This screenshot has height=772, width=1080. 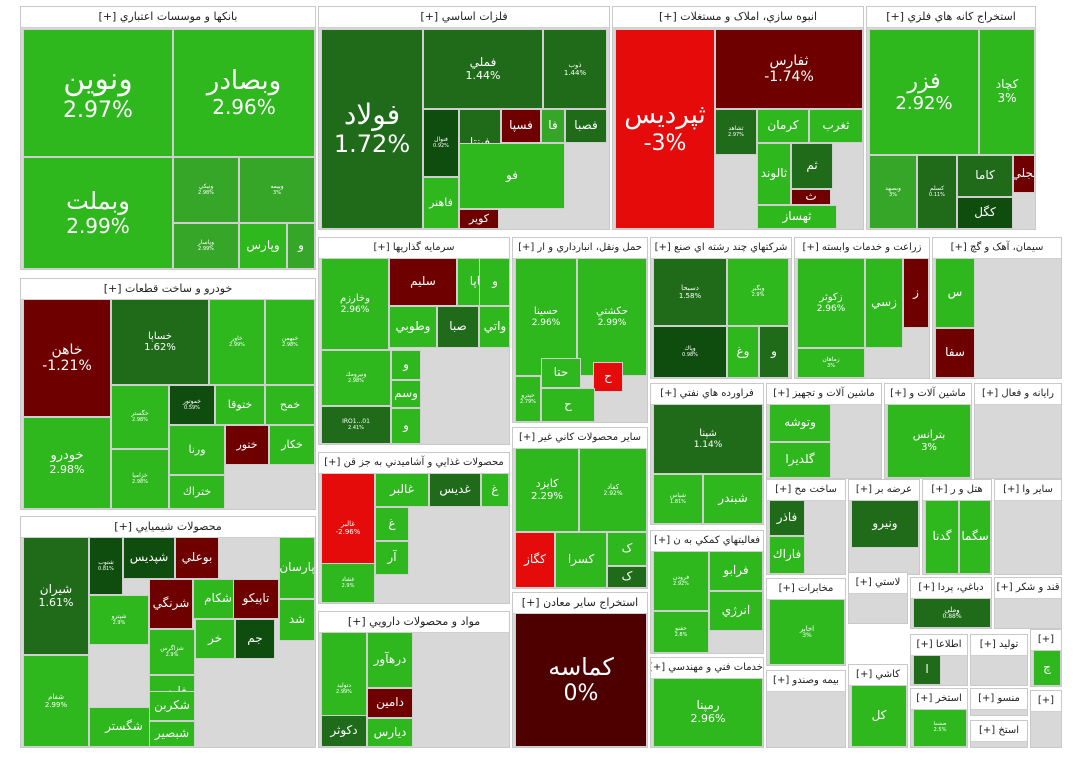 I want to click on sector-title: استخراج ساير معادن [+], so click(x=580, y=603).